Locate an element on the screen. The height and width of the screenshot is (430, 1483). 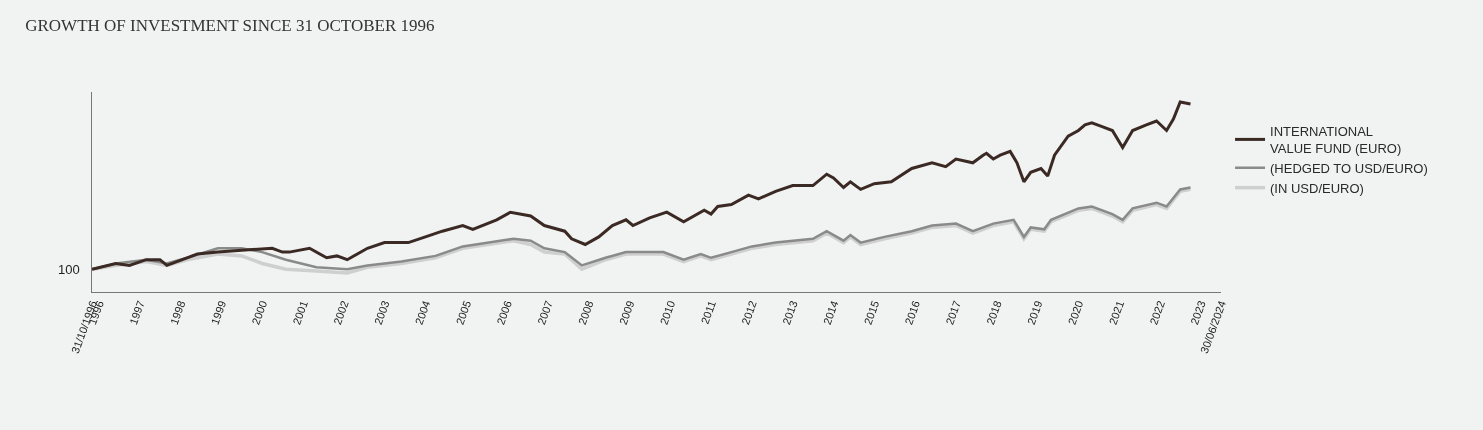
x-tick-label: 1997 is located at coordinates (137, 313).